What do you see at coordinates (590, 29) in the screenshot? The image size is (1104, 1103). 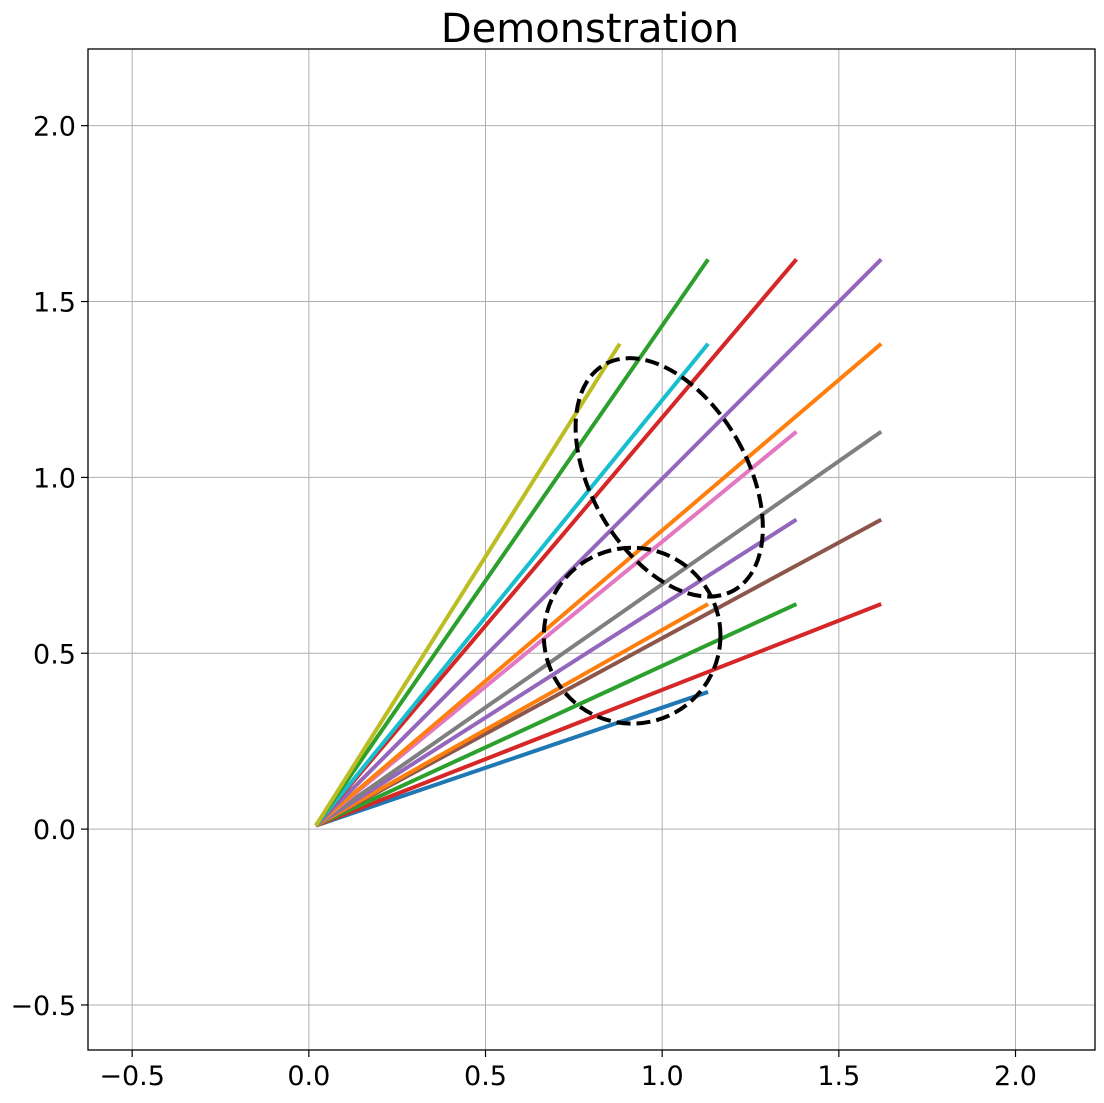 I see `chart-title: Demonstration` at bounding box center [590, 29].